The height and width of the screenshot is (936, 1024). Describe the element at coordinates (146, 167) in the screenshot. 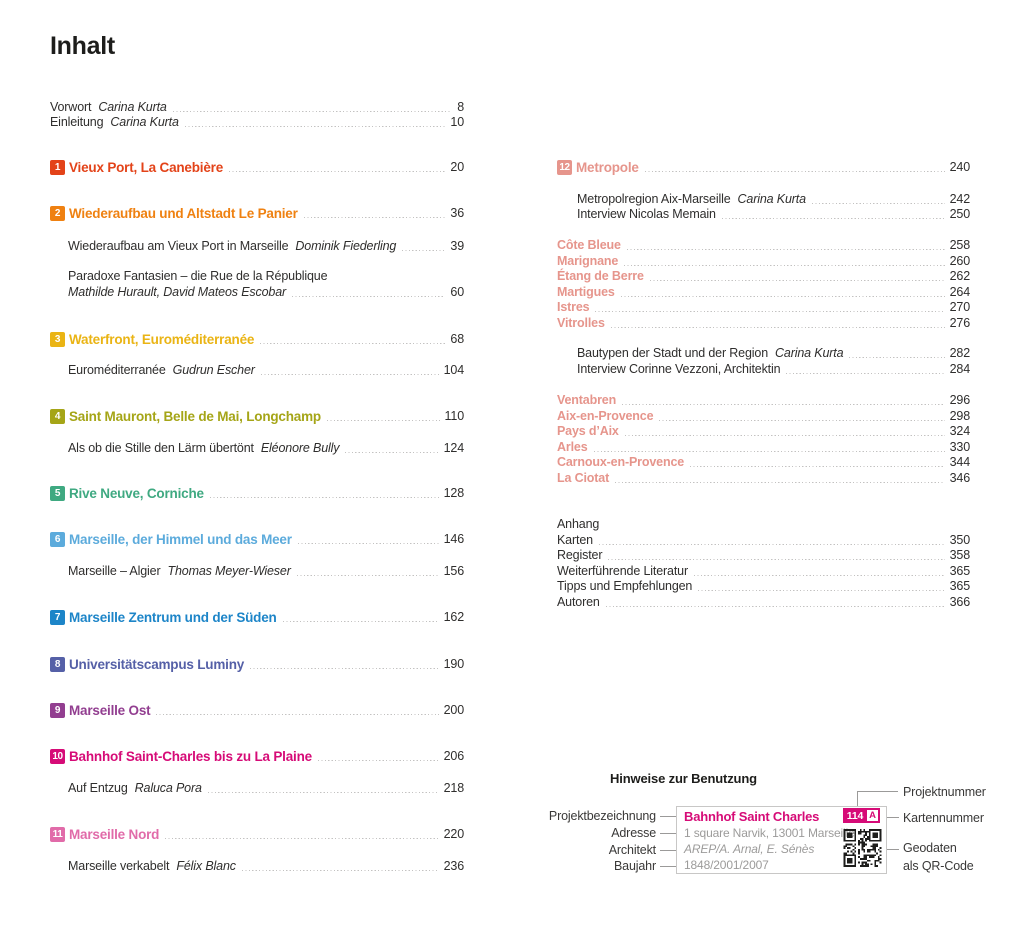

I see `chapter-title: Vieux Port, La Canebière` at that location.